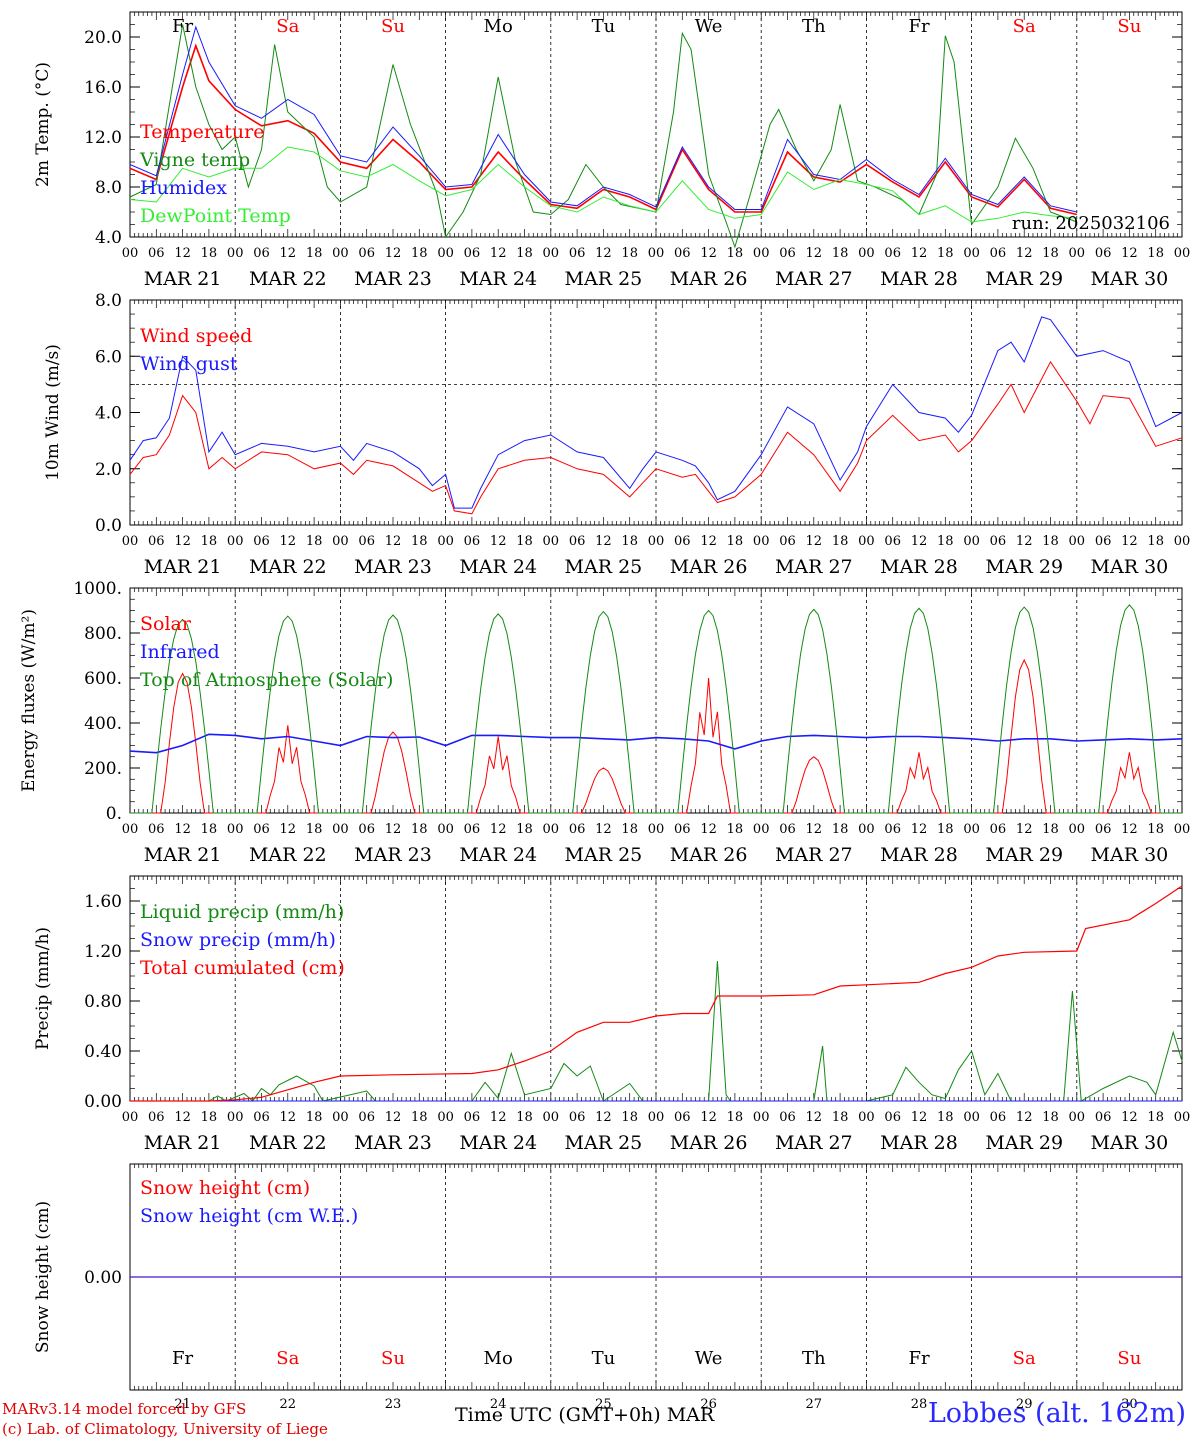  Describe the element at coordinates (1129, 1404) in the screenshot. I see `day-number: 30` at that location.